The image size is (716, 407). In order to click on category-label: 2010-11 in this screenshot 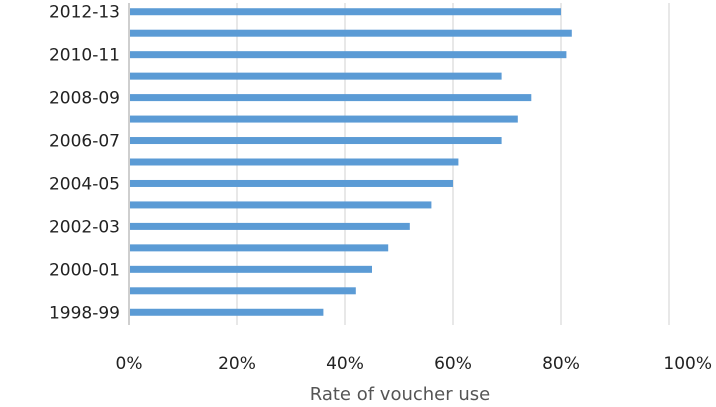, I will do `click(84, 56)`.